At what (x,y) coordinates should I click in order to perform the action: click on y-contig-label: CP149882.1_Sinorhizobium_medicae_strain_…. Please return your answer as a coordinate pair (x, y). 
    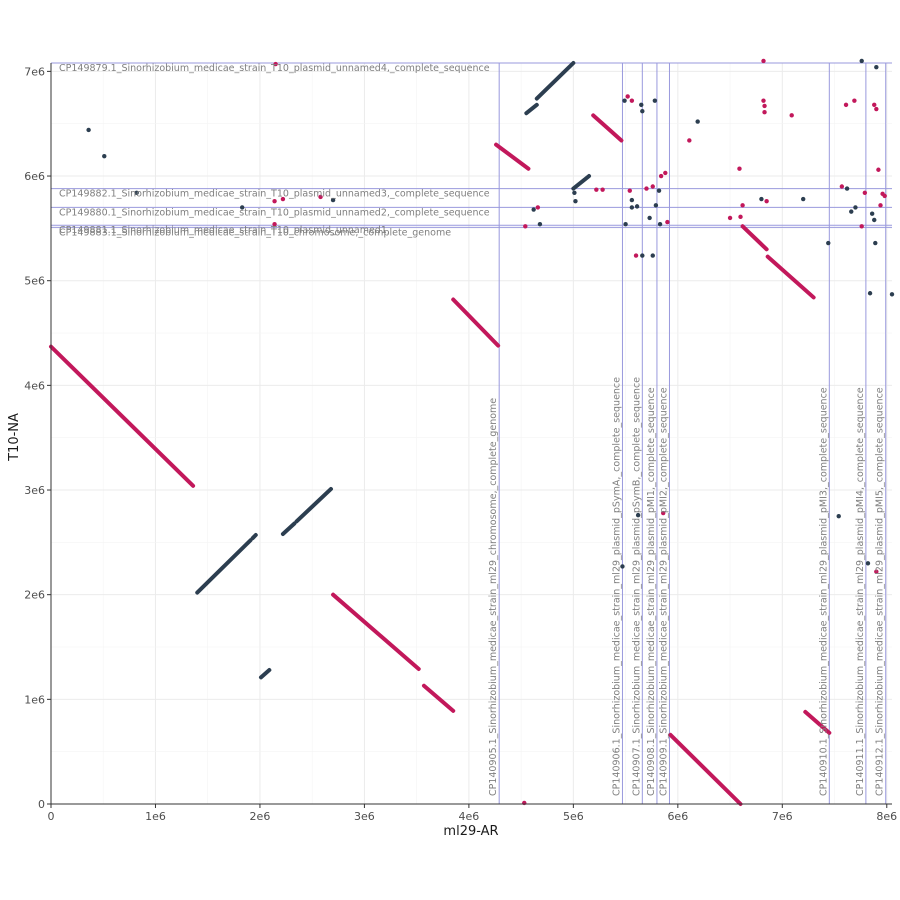
    Looking at the image, I should click on (274, 194).